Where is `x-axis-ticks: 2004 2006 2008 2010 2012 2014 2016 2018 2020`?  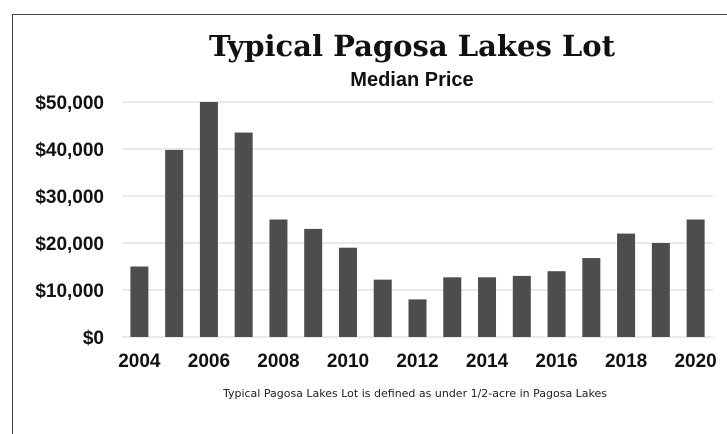 x-axis-ticks: 2004 2006 2008 2010 2012 2014 2016 2018 2020 is located at coordinates (417, 361).